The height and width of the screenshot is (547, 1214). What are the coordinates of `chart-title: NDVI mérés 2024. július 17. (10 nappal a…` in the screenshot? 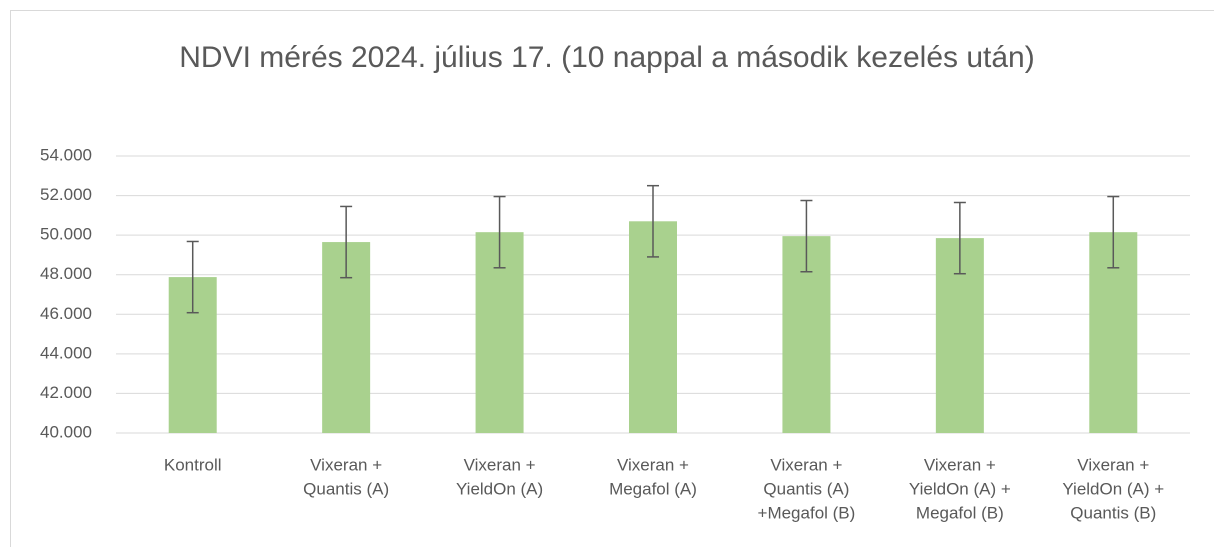 It's located at (607, 57).